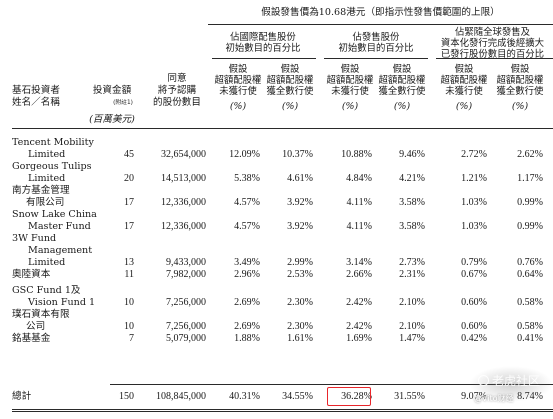 This screenshot has height=419, width=553. What do you see at coordinates (494, 58) in the screenshot?
I see `group-enlarged-rule` at bounding box center [494, 58].